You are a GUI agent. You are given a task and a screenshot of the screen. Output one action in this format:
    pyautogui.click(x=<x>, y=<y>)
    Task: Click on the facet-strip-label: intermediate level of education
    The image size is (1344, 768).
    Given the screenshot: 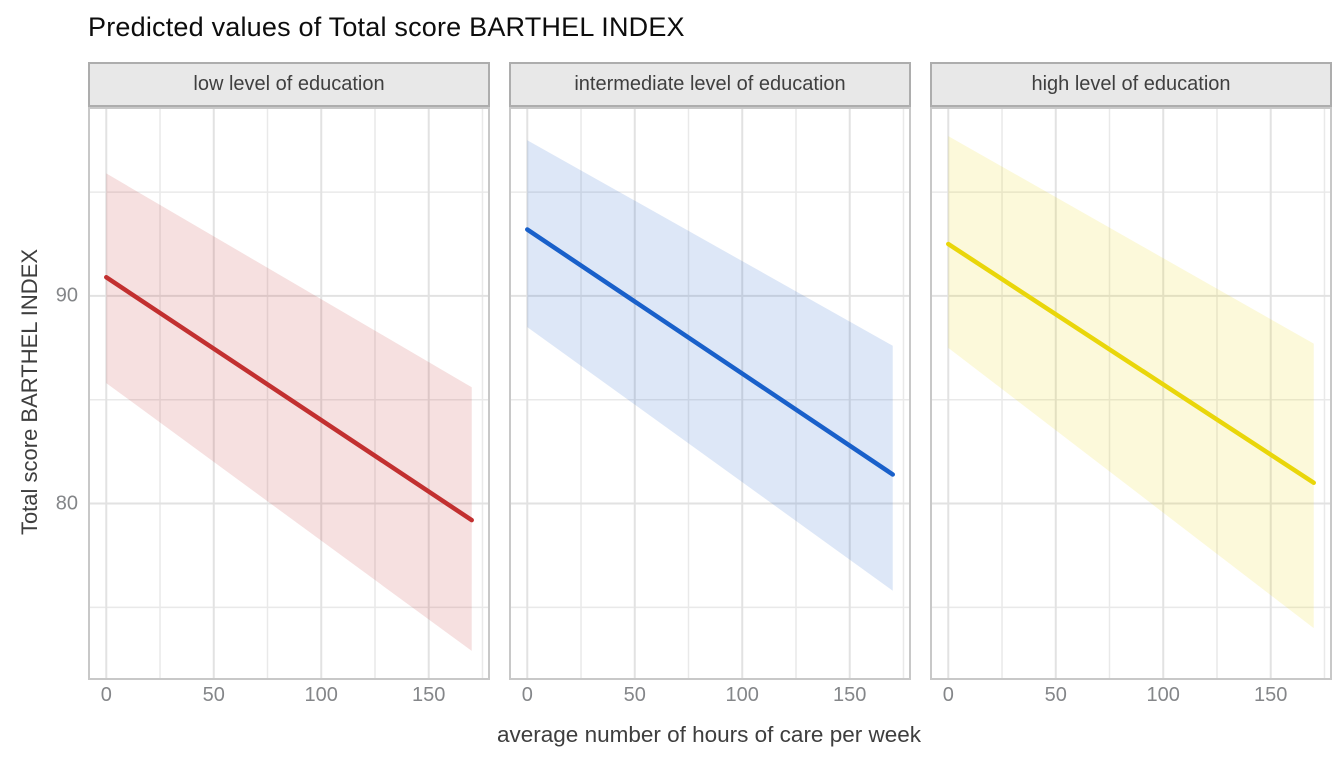 What is the action you would take?
    pyautogui.click(x=710, y=84)
    